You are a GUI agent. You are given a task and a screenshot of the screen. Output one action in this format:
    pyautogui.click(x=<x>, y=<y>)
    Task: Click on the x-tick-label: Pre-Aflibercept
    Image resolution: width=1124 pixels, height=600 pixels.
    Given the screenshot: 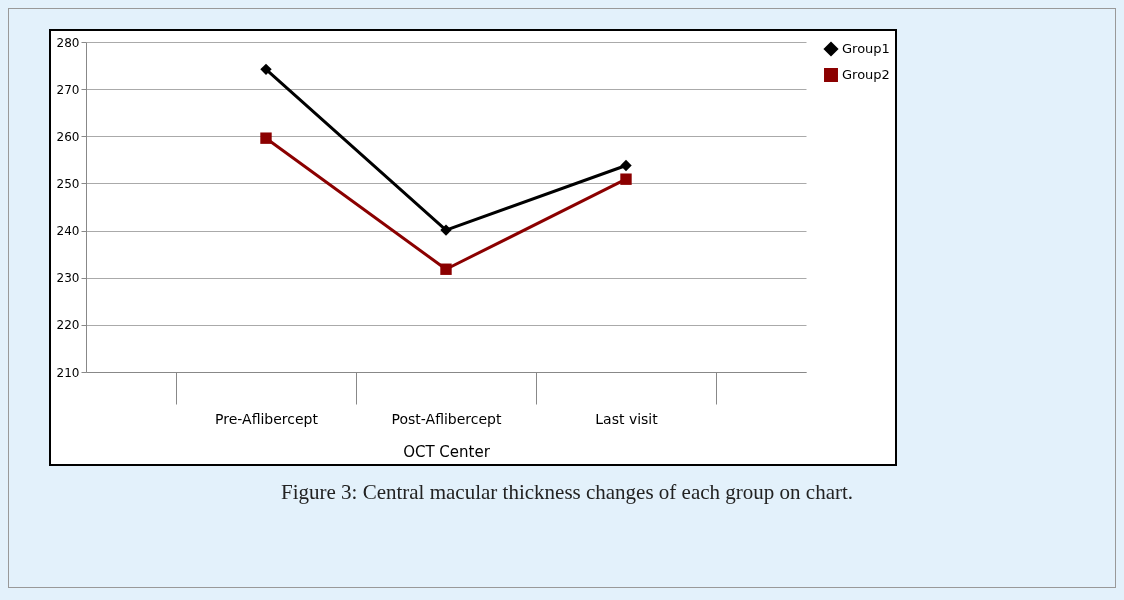 What is the action you would take?
    pyautogui.click(x=267, y=418)
    